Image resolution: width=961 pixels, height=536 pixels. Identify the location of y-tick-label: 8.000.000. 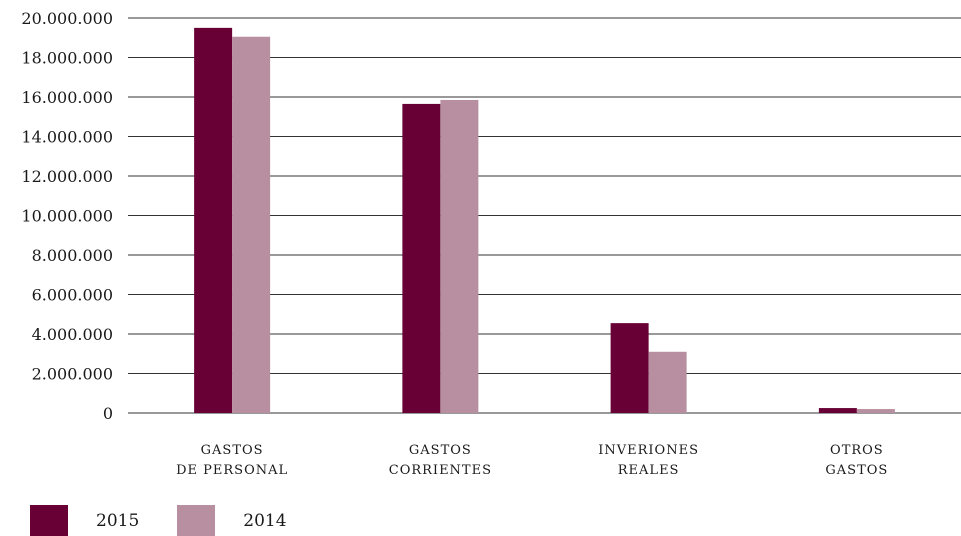
(72, 255).